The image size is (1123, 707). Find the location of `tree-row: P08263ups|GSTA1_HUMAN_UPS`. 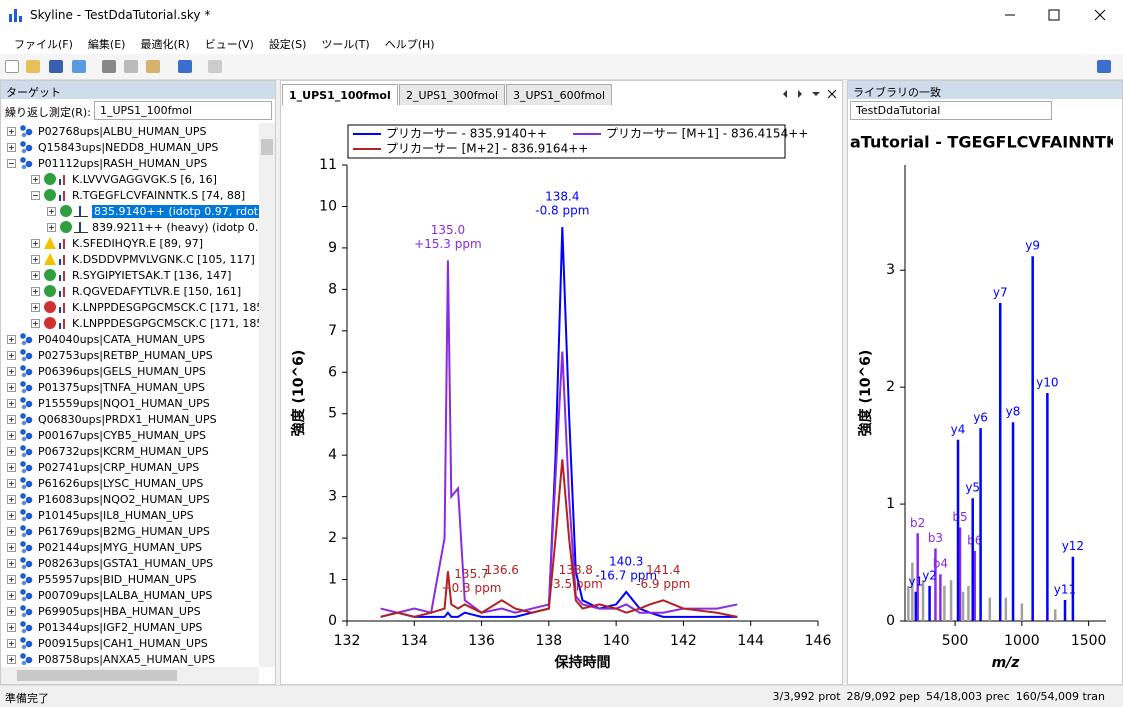

tree-row: P08263ups|GSTA1_HUMAN_UPS is located at coordinates (110, 563).